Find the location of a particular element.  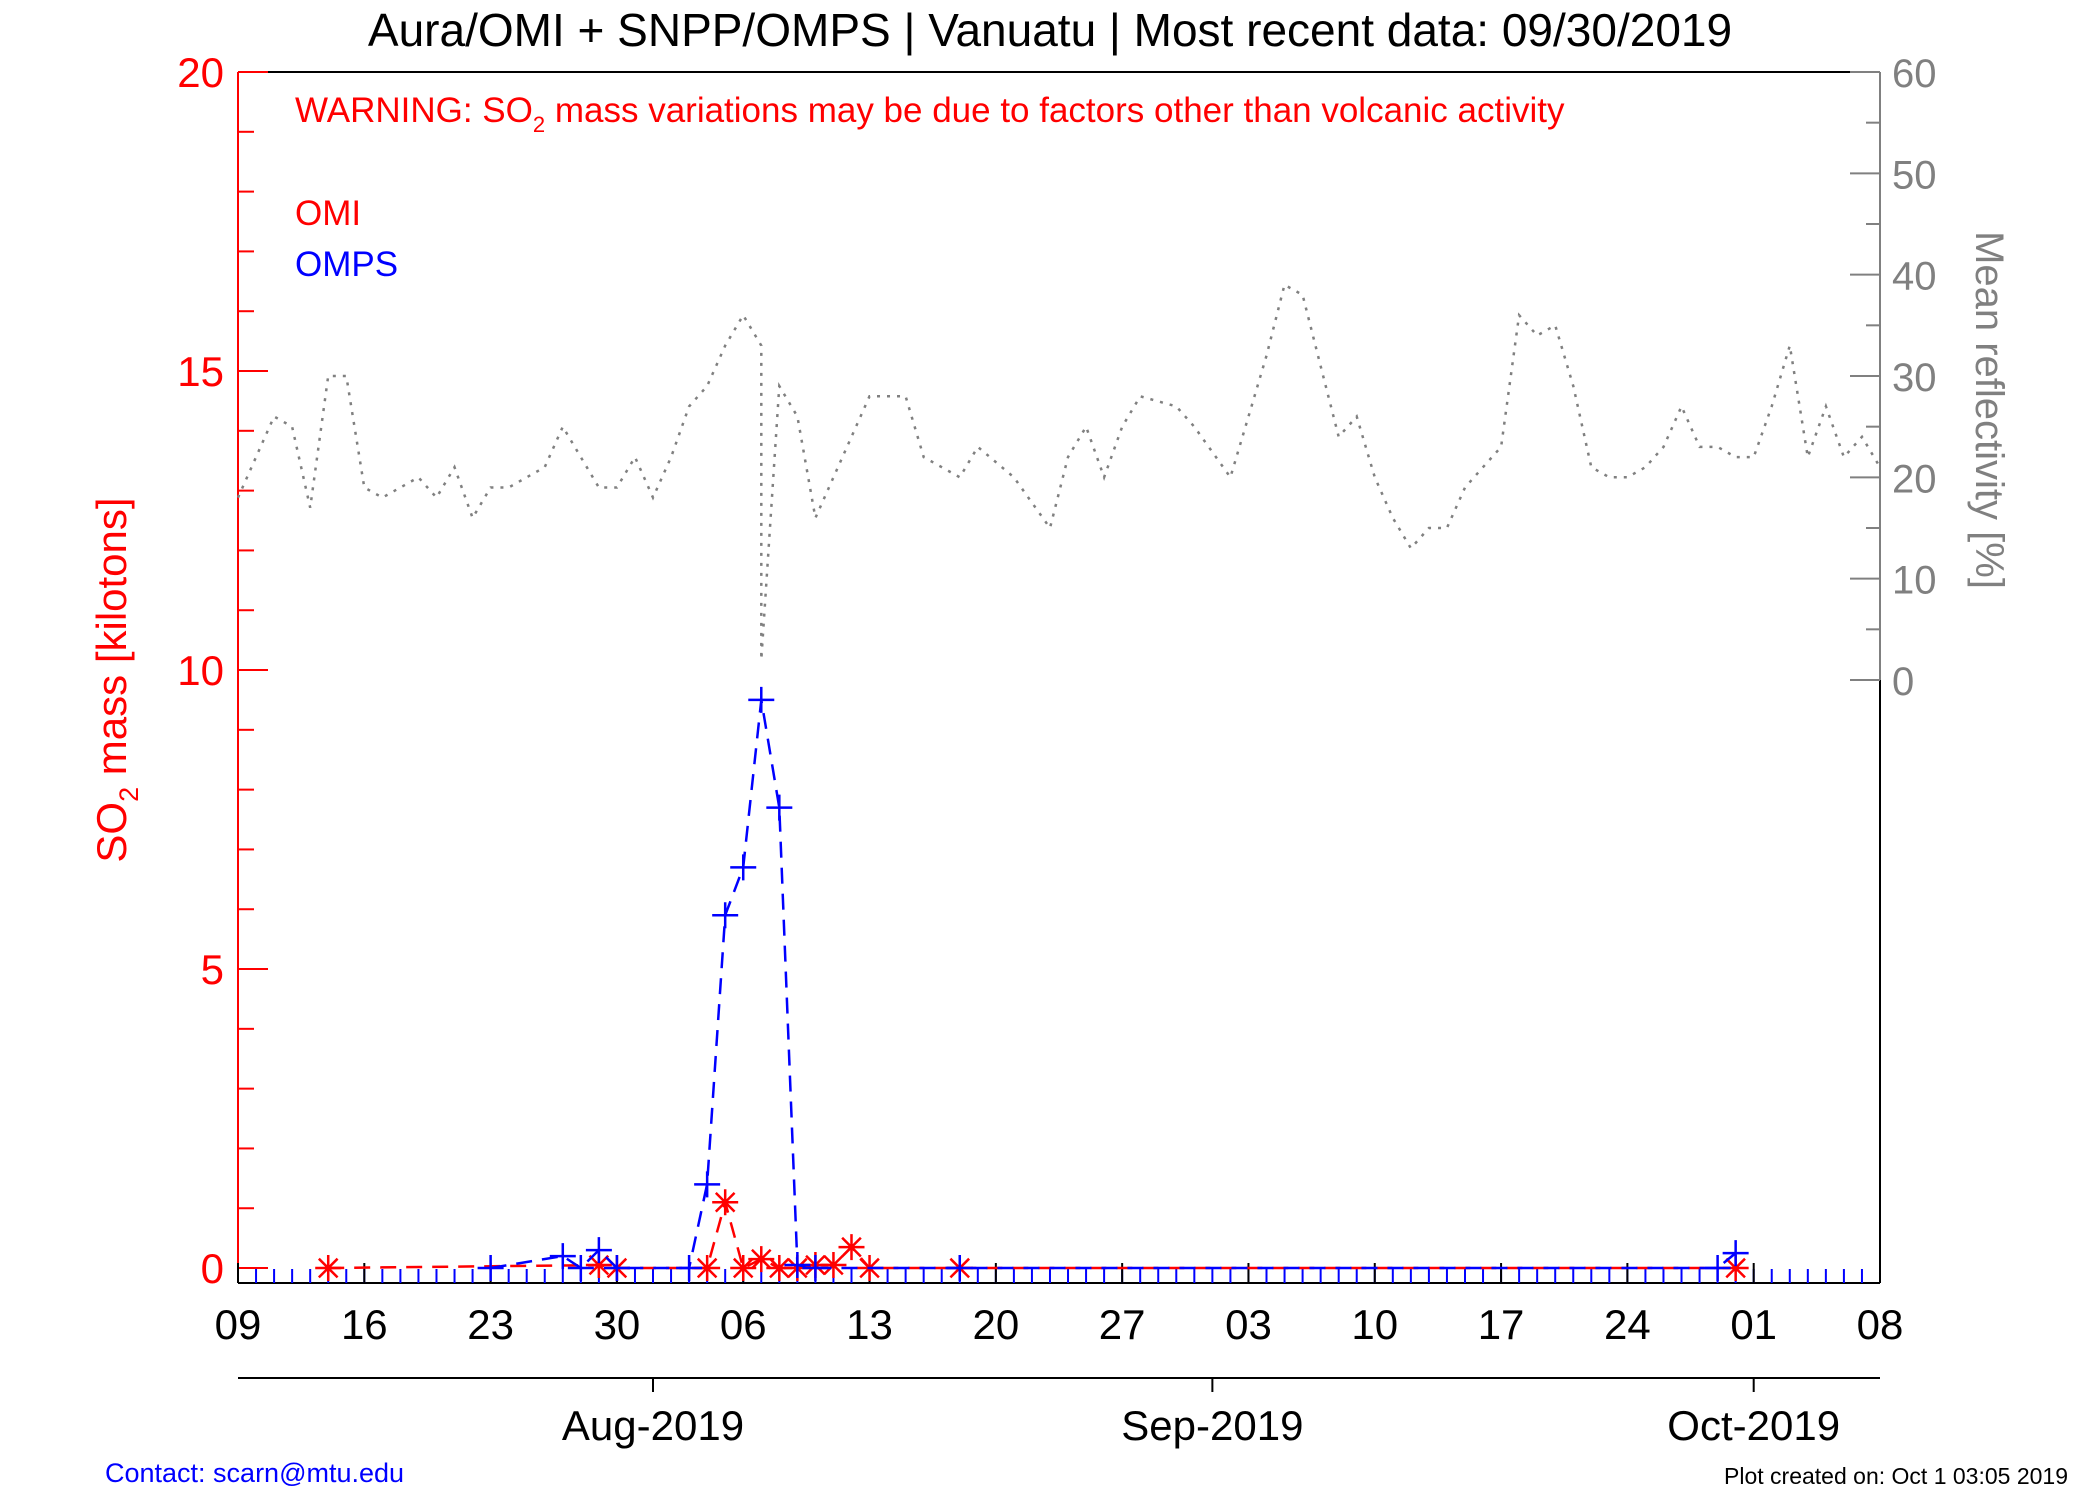

month-label: Aug-2019 is located at coordinates (653, 1425).